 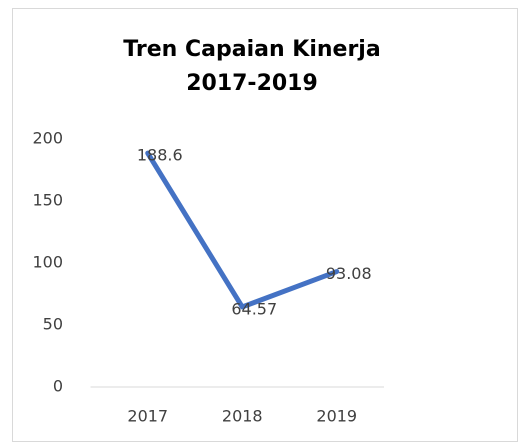 I want to click on y-tick-label: 200, so click(x=47, y=138).